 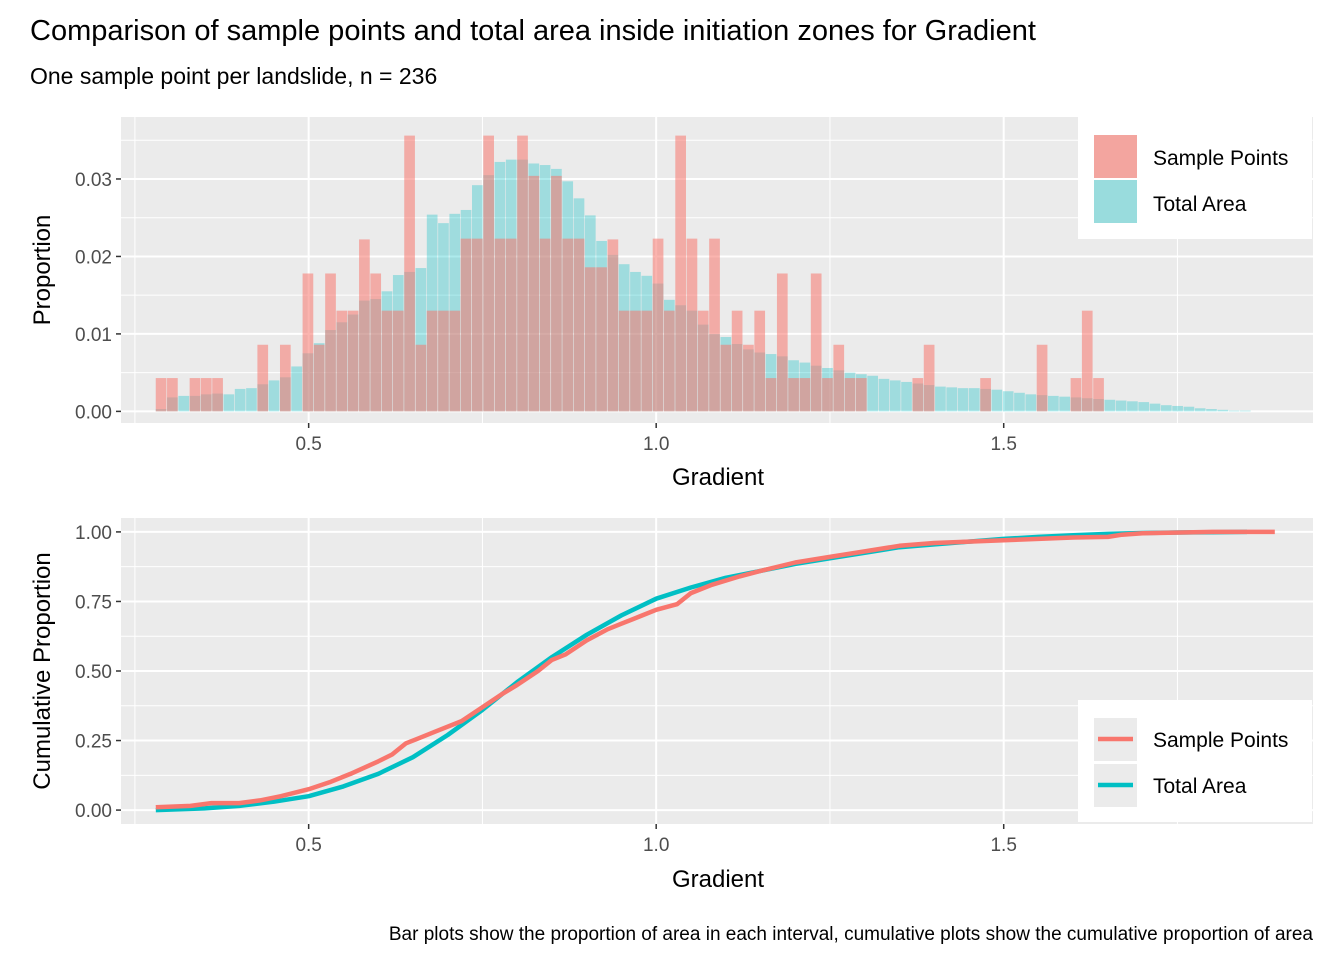 What do you see at coordinates (1115, 156) in the screenshot?
I see `bar-legend-swatch-sample-points` at bounding box center [1115, 156].